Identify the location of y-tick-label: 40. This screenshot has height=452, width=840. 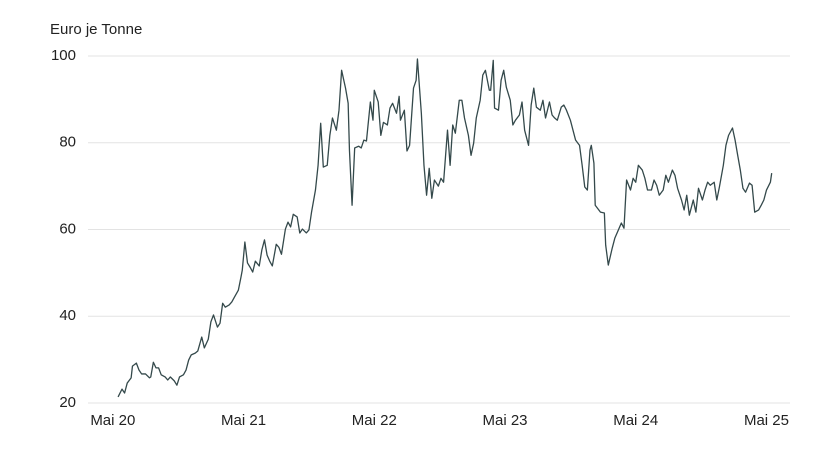
(67, 315).